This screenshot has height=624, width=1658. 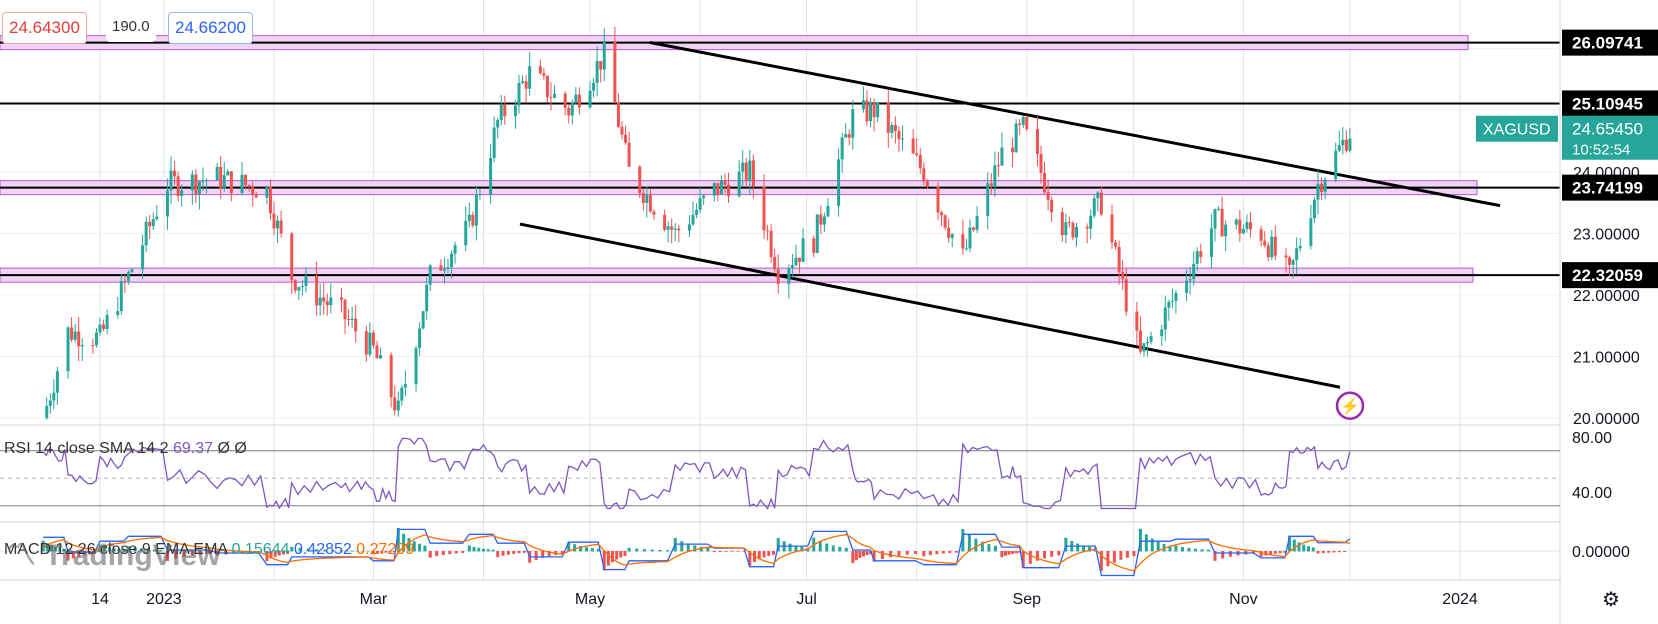 What do you see at coordinates (1606, 296) in the screenshot?
I see `price-axis-tick-label: 22.00000` at bounding box center [1606, 296].